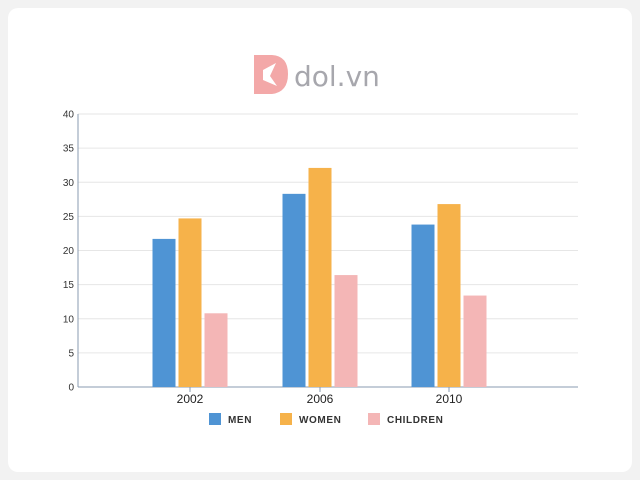  I want to click on x-tick-label: 2006, so click(320, 399).